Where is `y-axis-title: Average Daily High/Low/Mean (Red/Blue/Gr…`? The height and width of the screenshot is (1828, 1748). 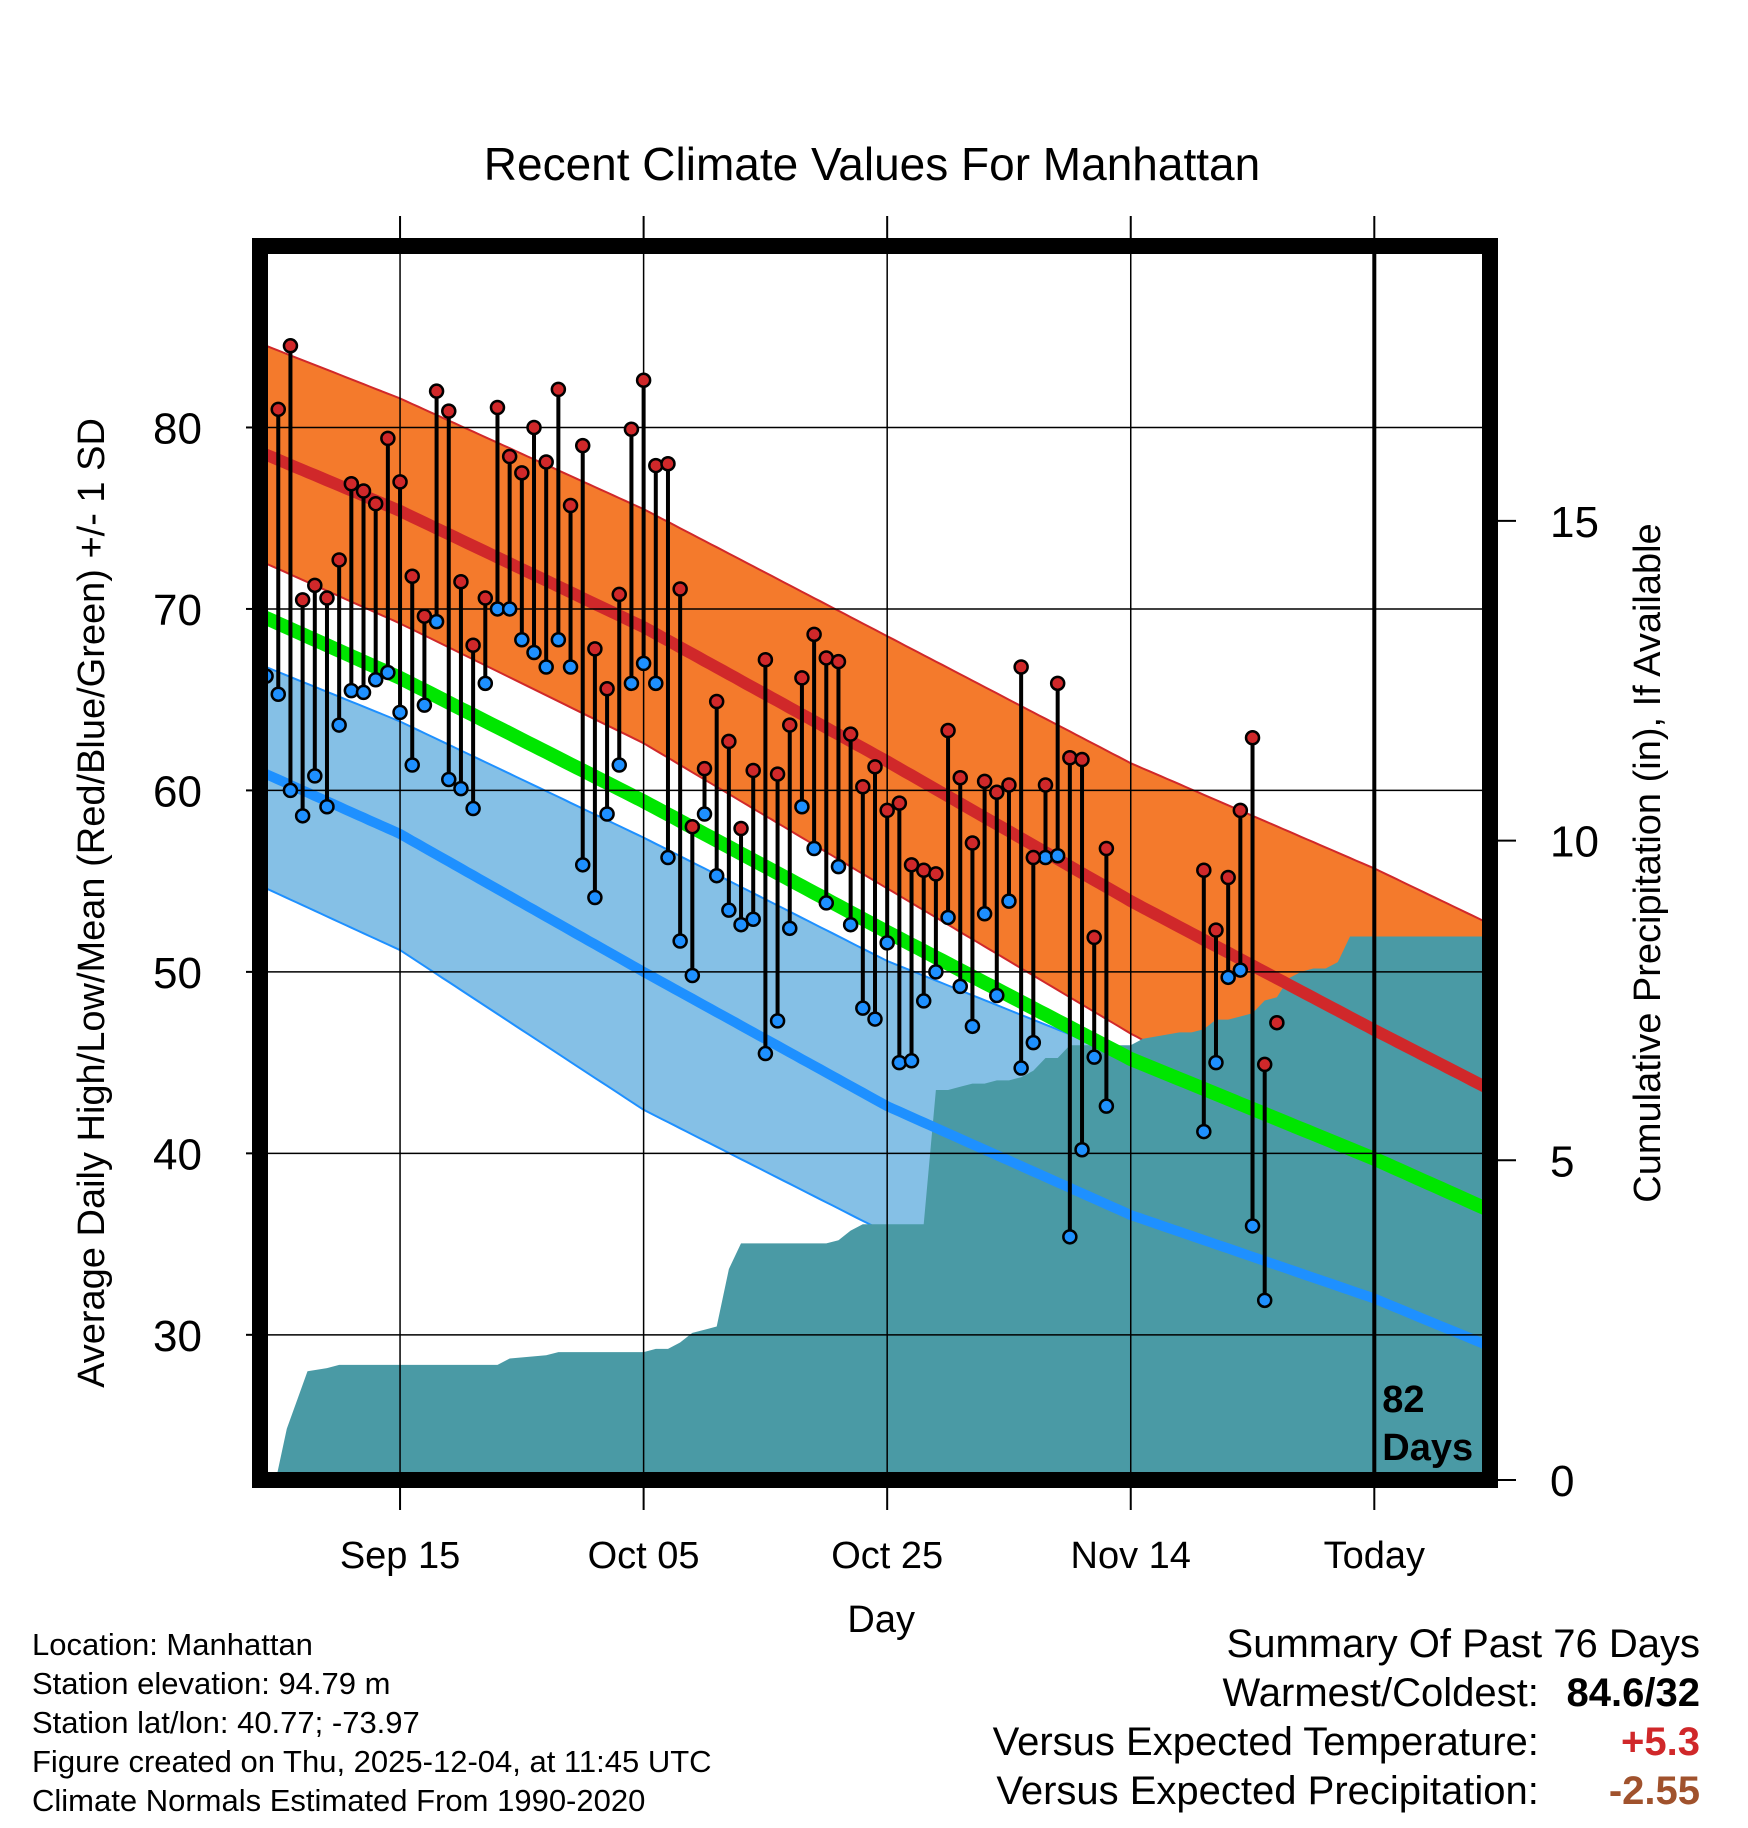
y-axis-title: Average Daily High/Low/Mean (Red/Blue/Gr… is located at coordinates (92, 903).